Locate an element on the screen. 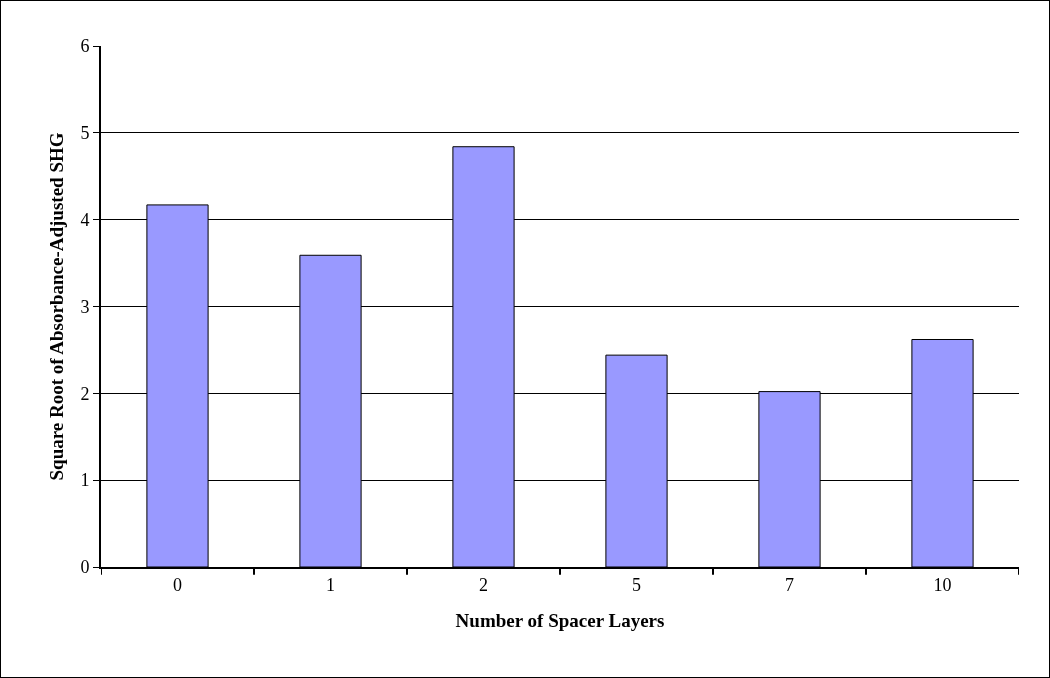 The height and width of the screenshot is (678, 1050). x-tick-label: 5 is located at coordinates (636, 584).